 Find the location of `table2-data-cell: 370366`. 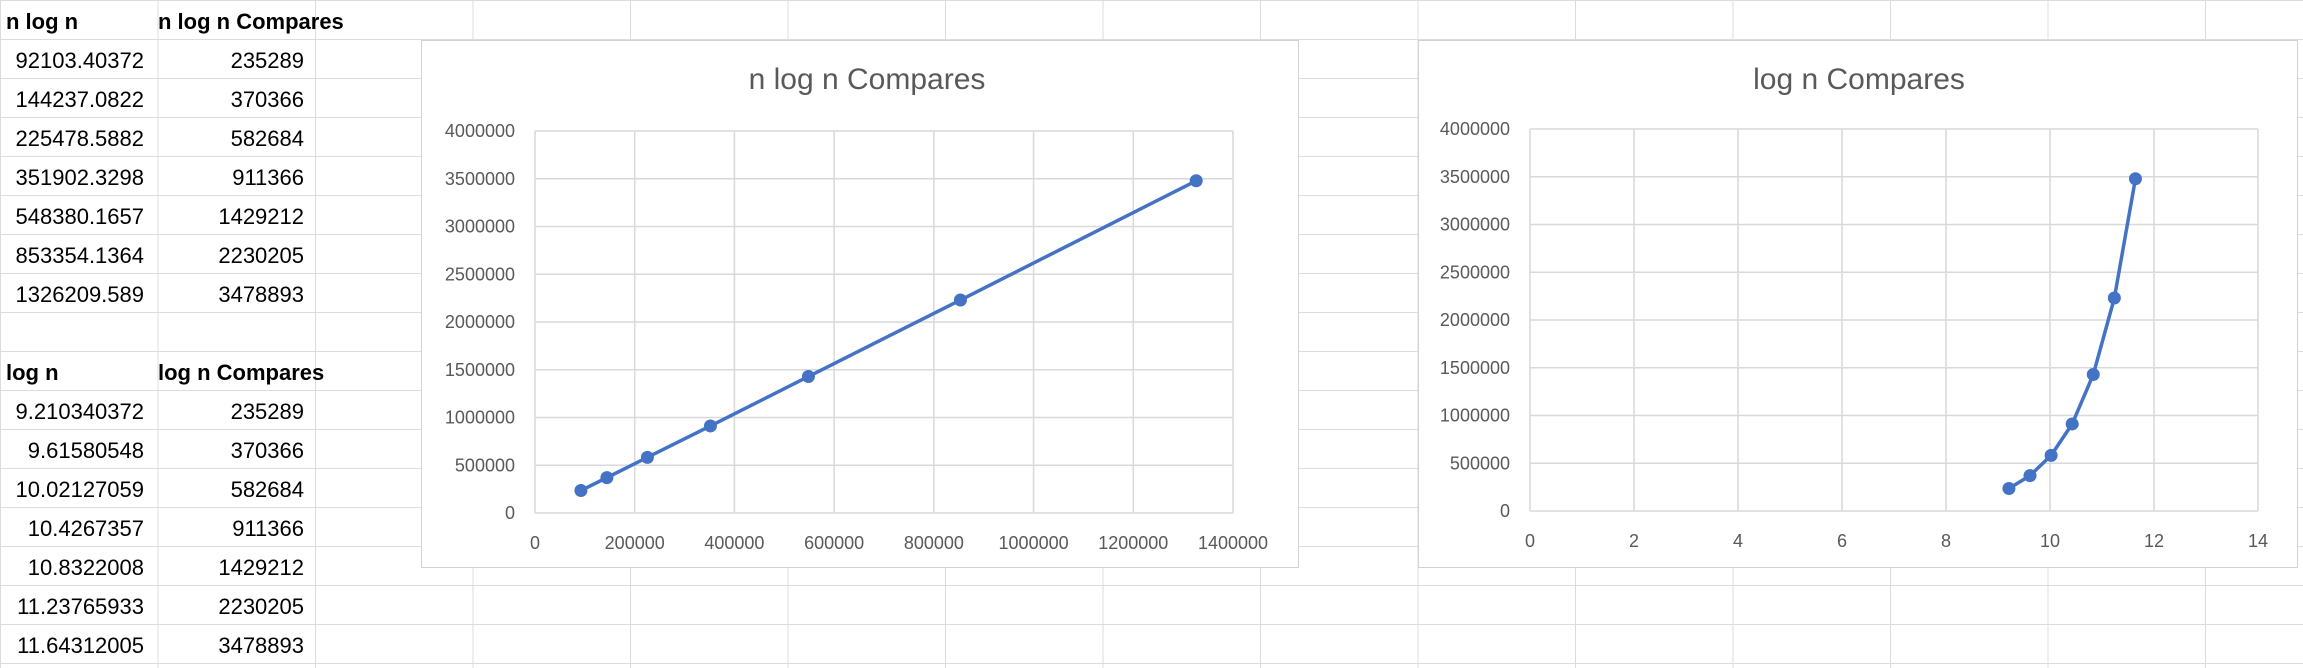

table2-data-cell: 370366 is located at coordinates (267, 450).